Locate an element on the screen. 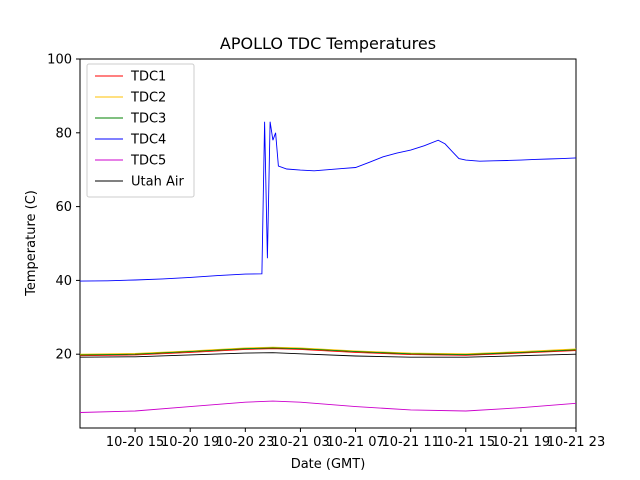  legend: TDC1 TDC2 TDC3 TDC4 TDC5 Utah Air is located at coordinates (140, 130).